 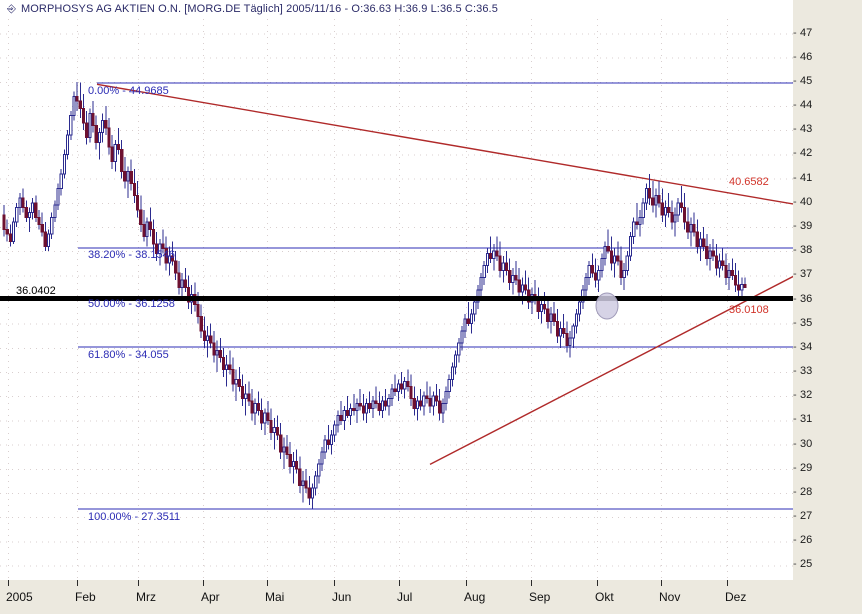 What do you see at coordinates (803, 56) in the screenshot?
I see `price-tick-46: -46` at bounding box center [803, 56].